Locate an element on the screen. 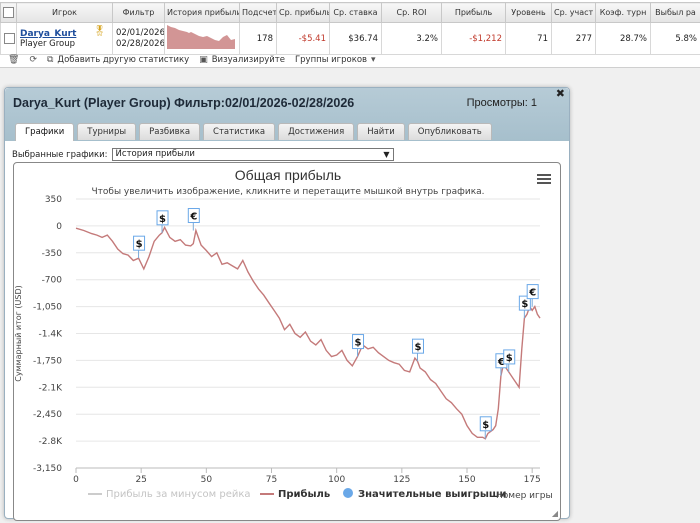  player-groups-dropdown: Группы игроков ▾ is located at coordinates (335, 60).